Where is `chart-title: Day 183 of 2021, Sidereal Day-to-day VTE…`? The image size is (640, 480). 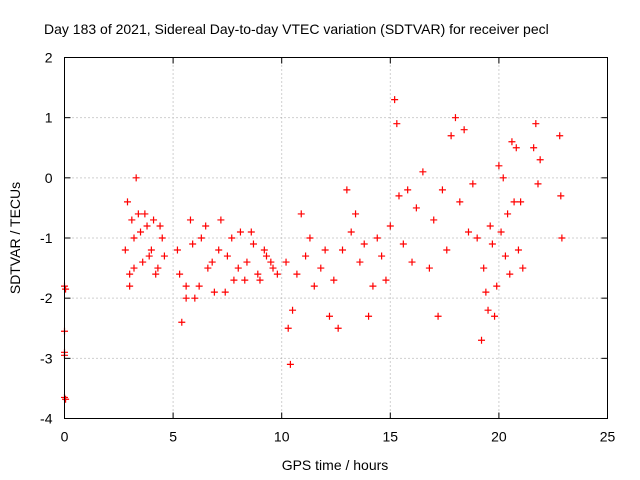
chart-title: Day 183 of 2021, Sidereal Day-to-day VTE… is located at coordinates (296, 29).